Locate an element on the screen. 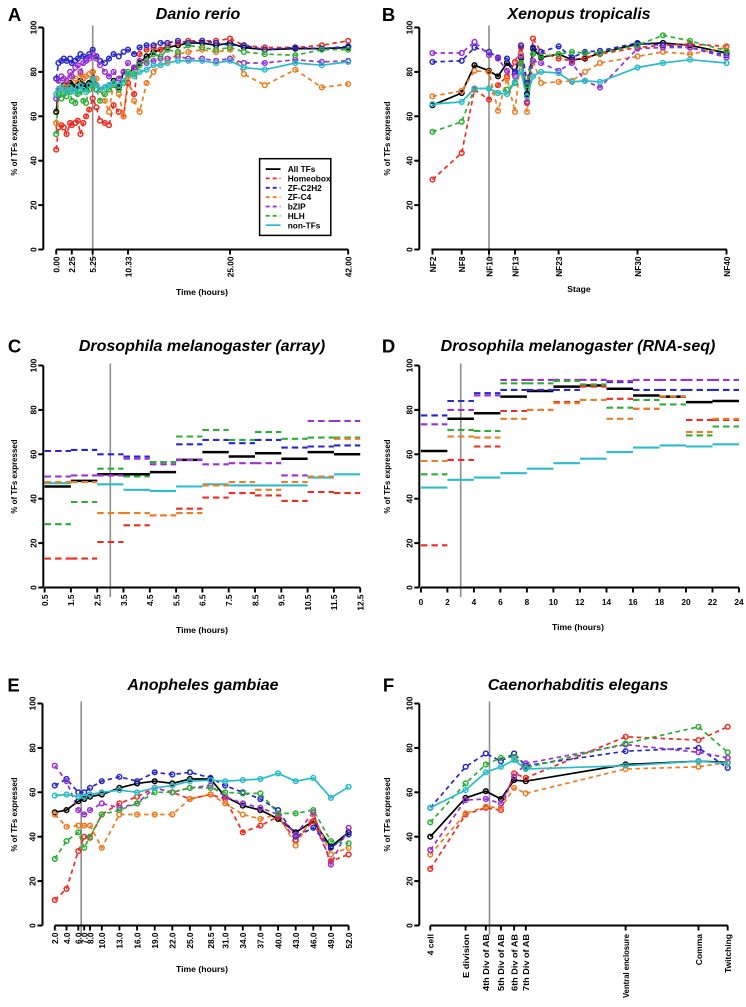  svg-text: 13.0 is located at coordinates (120, 940).